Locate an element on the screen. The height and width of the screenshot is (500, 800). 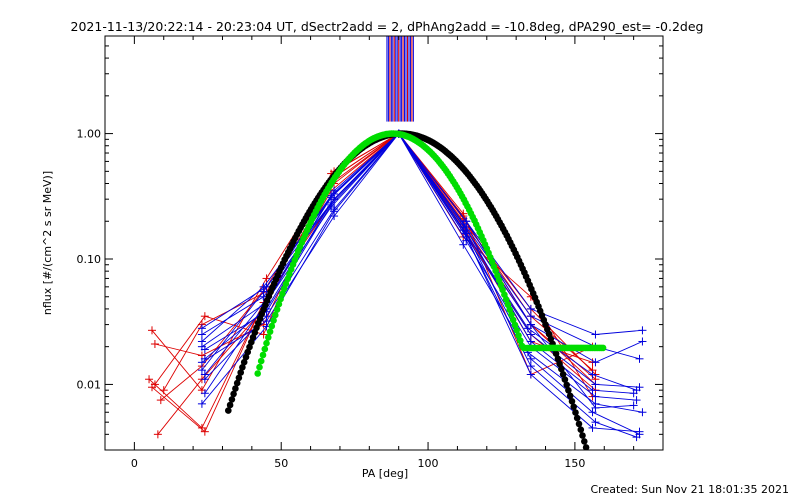
x-tick-label: 100 is located at coordinates (428, 463).